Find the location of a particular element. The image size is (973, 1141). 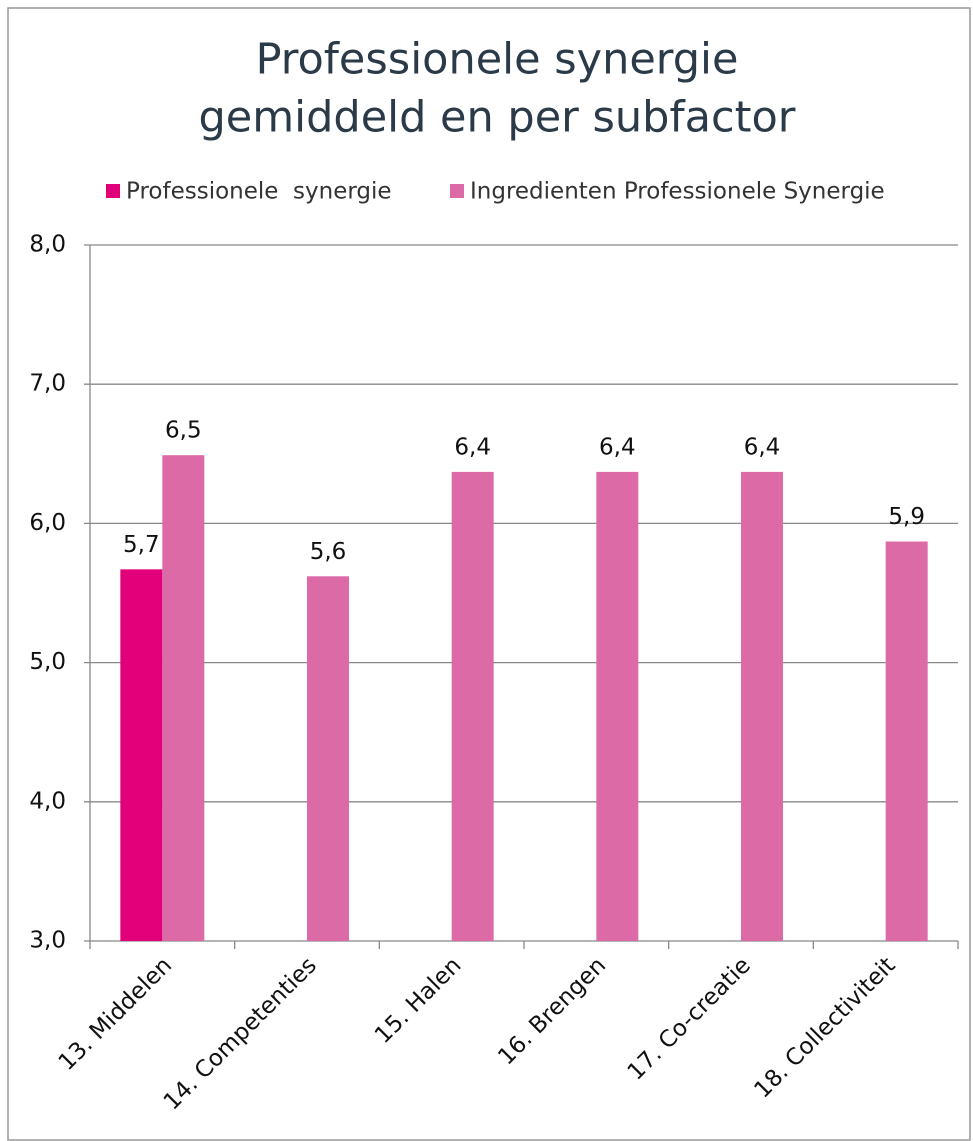

y-tick-label: 7,0 is located at coordinates (47, 384).